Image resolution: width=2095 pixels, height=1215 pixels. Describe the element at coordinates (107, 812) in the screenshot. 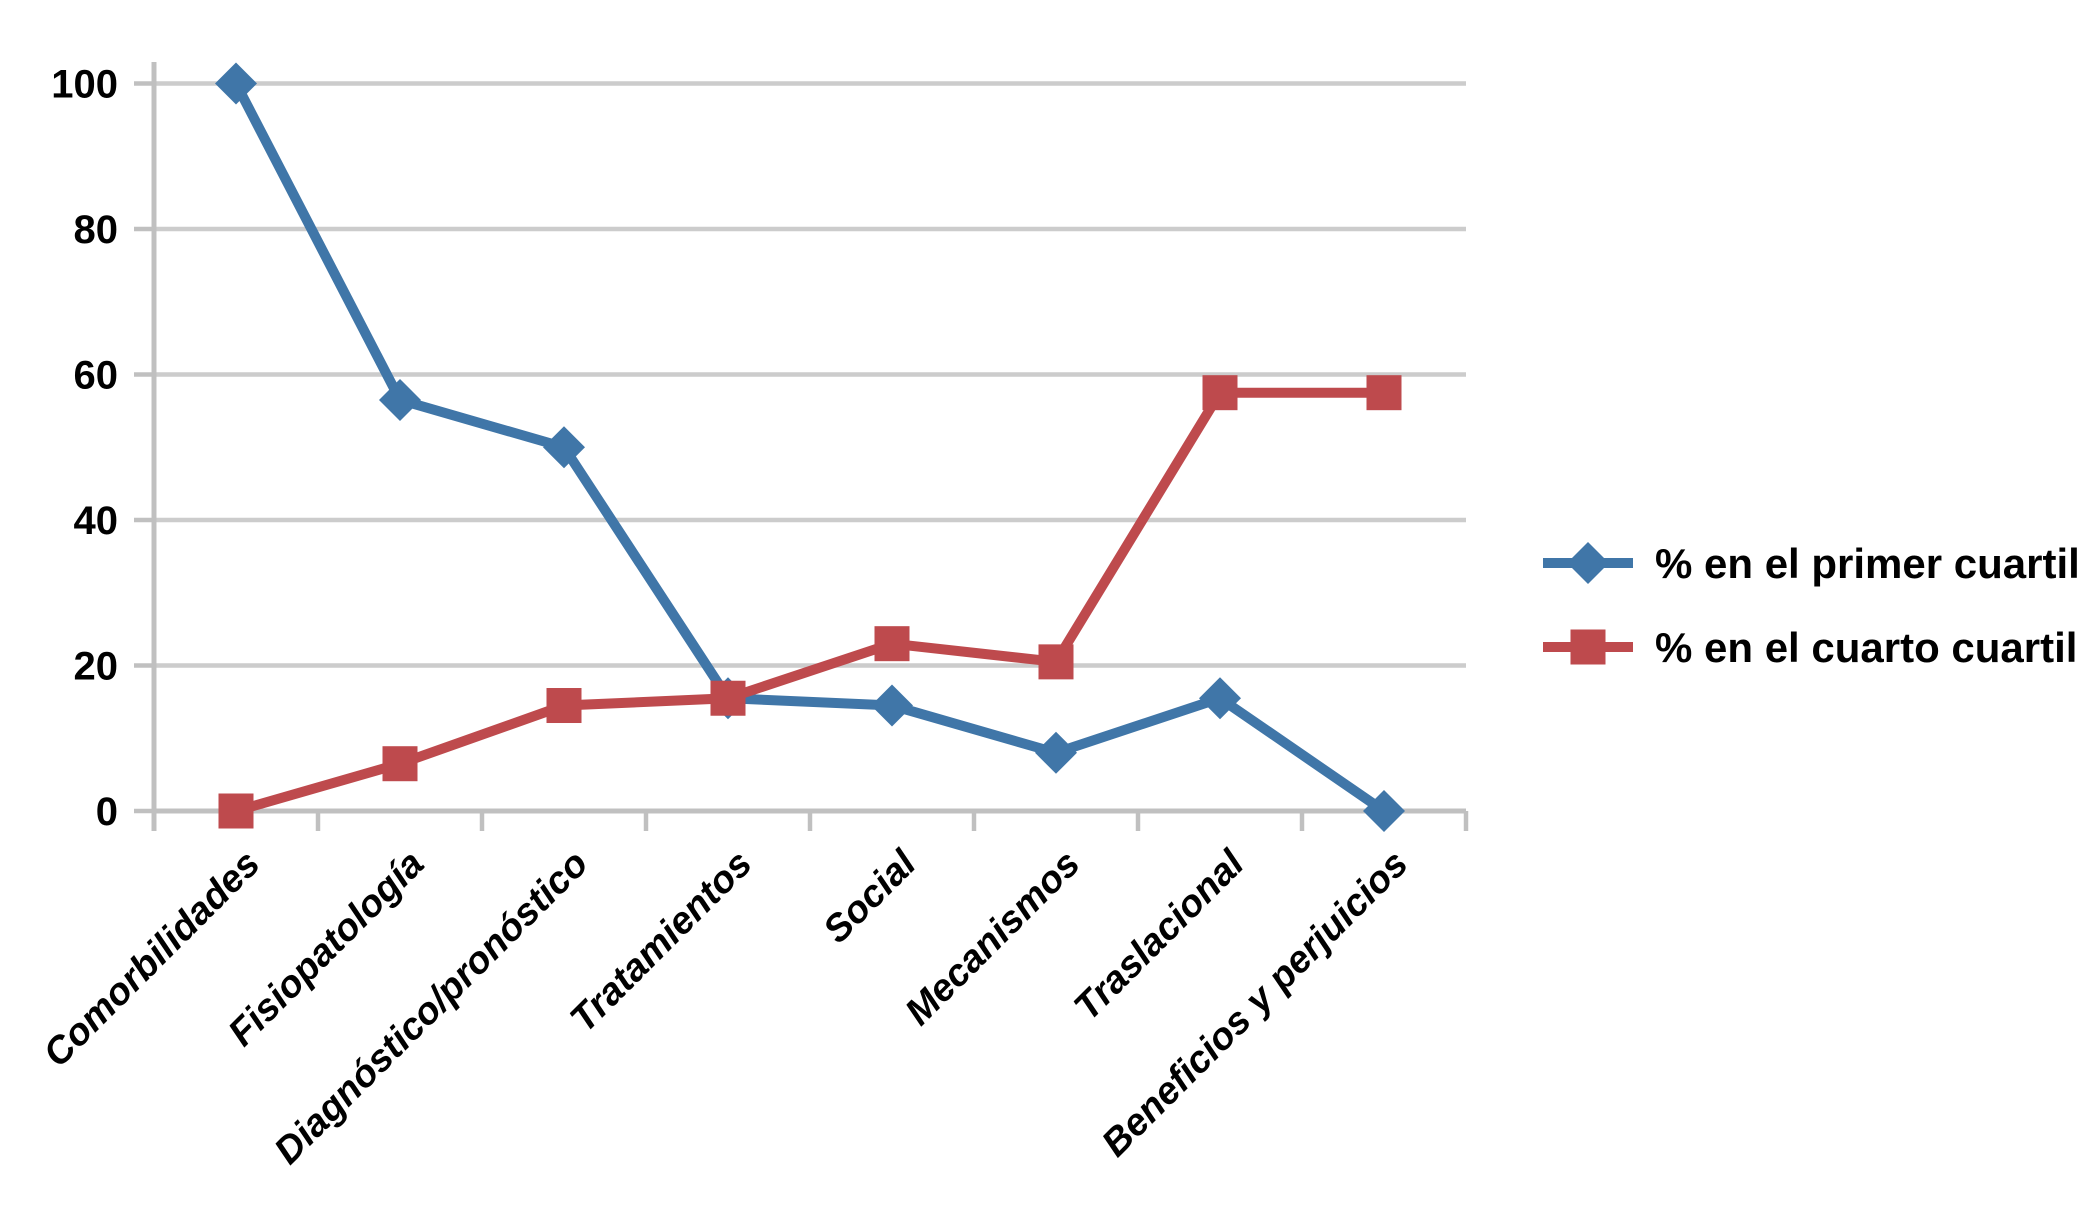

I see `y-tick-label-0: 0` at that location.